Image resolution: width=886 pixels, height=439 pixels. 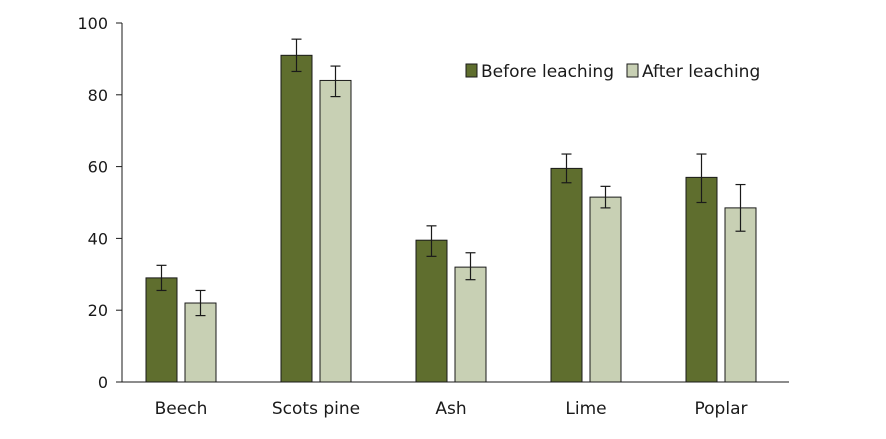 What do you see at coordinates (605, 289) in the screenshot?
I see `bar-lime-after` at bounding box center [605, 289].